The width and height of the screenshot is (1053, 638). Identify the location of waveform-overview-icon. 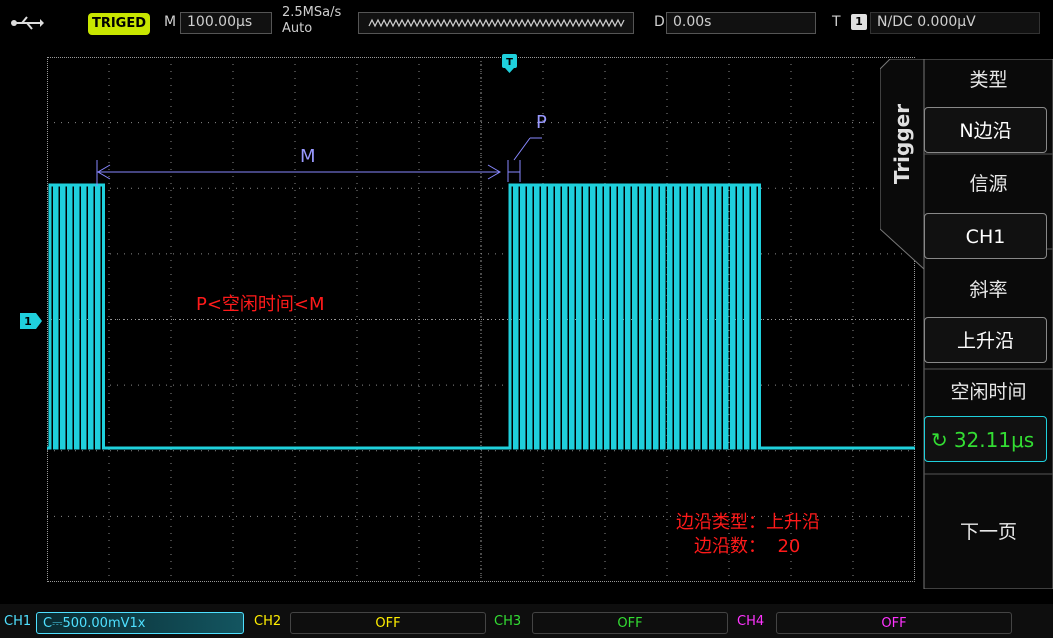
(496, 23).